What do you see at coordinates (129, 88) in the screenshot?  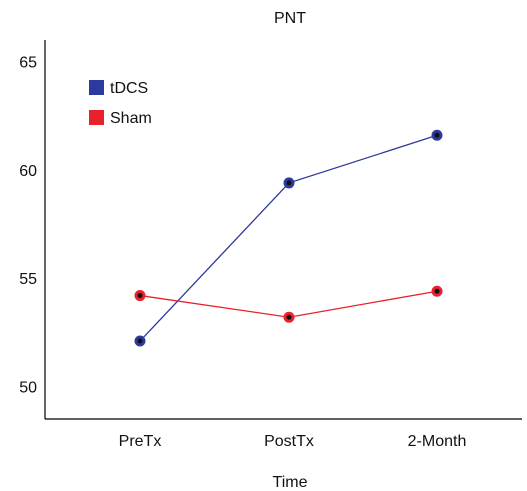 I see `legend-label: tDCS` at bounding box center [129, 88].